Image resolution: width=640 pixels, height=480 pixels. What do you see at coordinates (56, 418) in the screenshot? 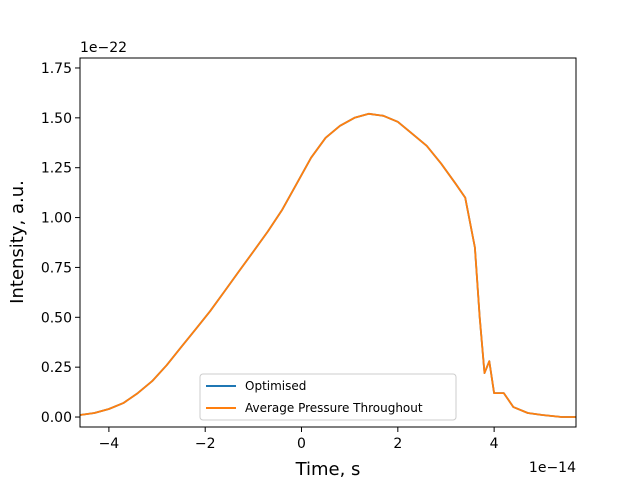
I see `y-tick-label: 0.00` at bounding box center [56, 418].